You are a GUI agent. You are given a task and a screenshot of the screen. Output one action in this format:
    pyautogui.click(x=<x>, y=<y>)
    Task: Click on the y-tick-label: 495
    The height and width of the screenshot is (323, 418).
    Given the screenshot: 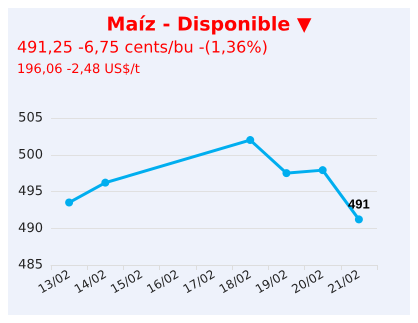 What is the action you would take?
    pyautogui.click(x=30, y=191)
    